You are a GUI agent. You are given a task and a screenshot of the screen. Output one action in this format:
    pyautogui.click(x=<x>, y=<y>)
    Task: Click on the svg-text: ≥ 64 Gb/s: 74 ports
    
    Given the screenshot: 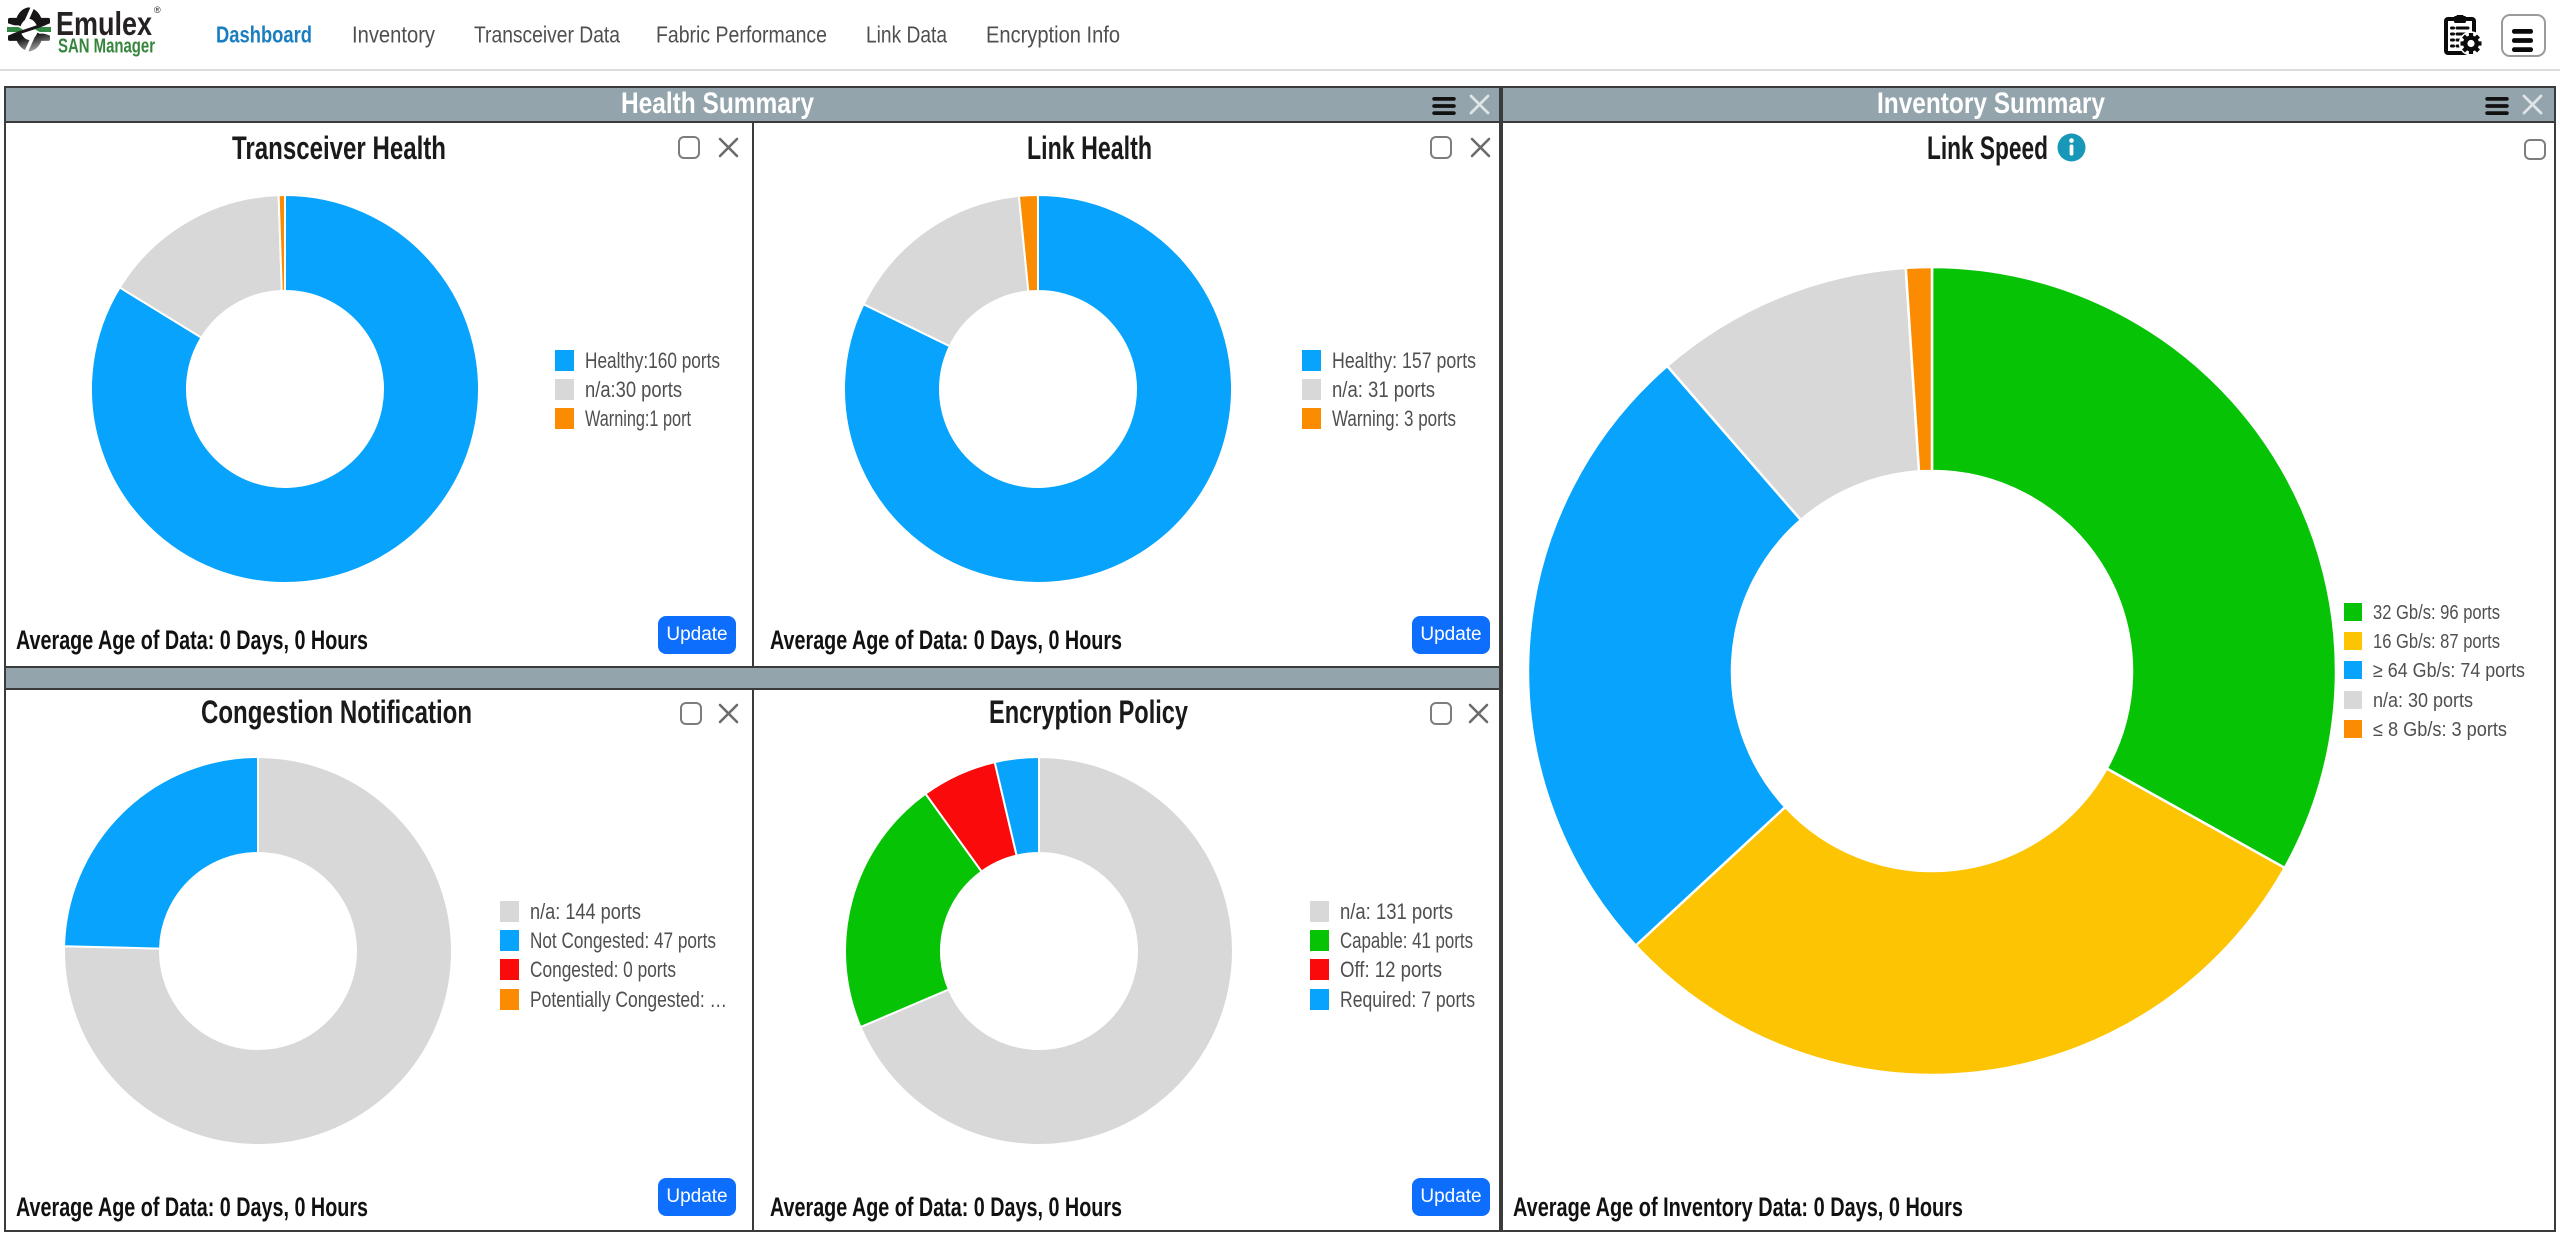 What is the action you would take?
    pyautogui.click(x=2449, y=671)
    